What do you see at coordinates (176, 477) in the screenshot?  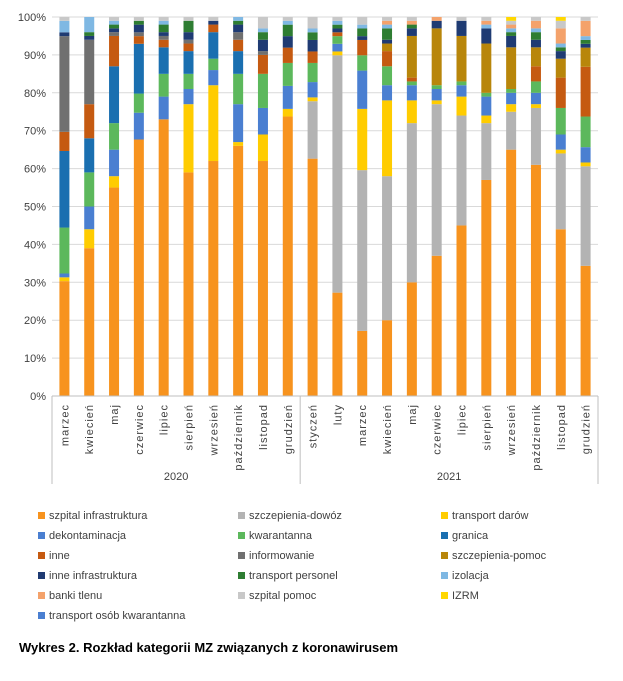 I see `group-label: 2020` at bounding box center [176, 477].